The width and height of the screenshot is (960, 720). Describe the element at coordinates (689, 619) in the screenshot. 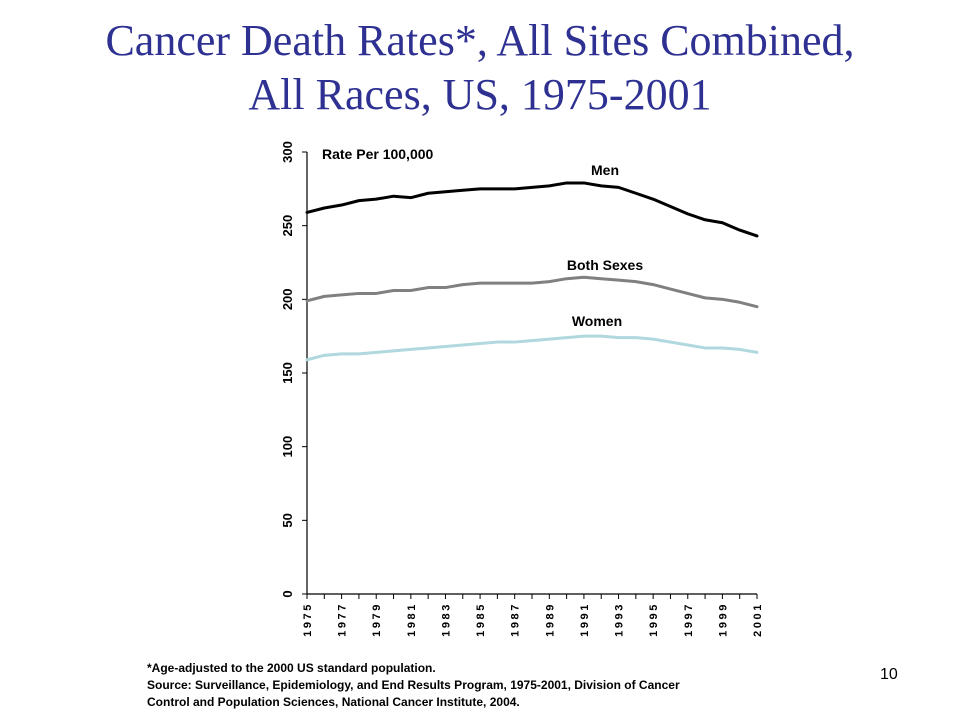

I see `x-tick-label: 1997` at that location.